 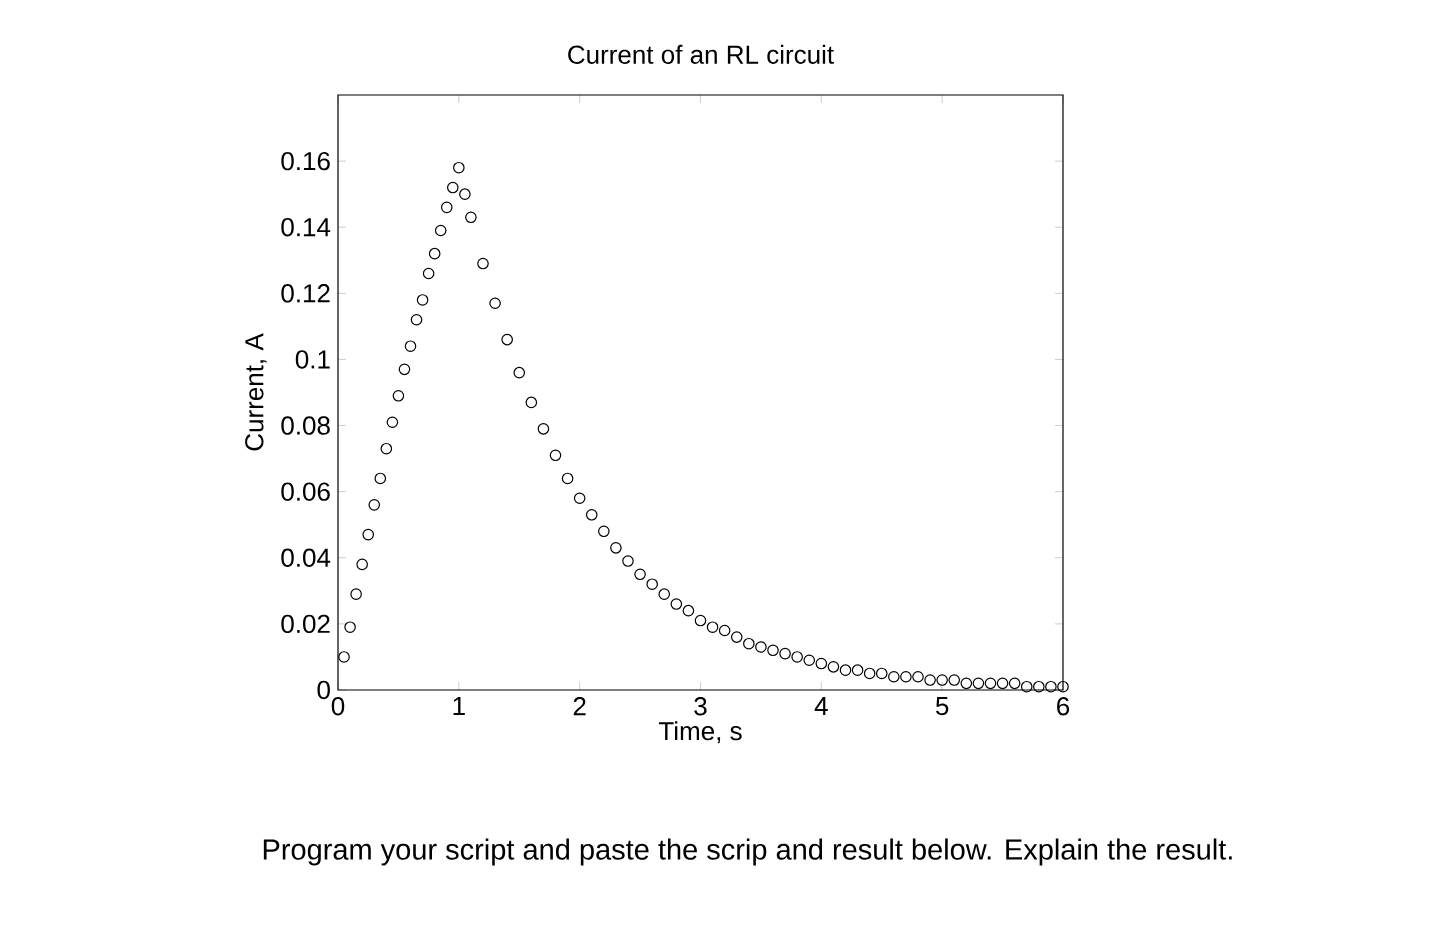 I want to click on x-tick-label: 3, so click(x=700, y=706).